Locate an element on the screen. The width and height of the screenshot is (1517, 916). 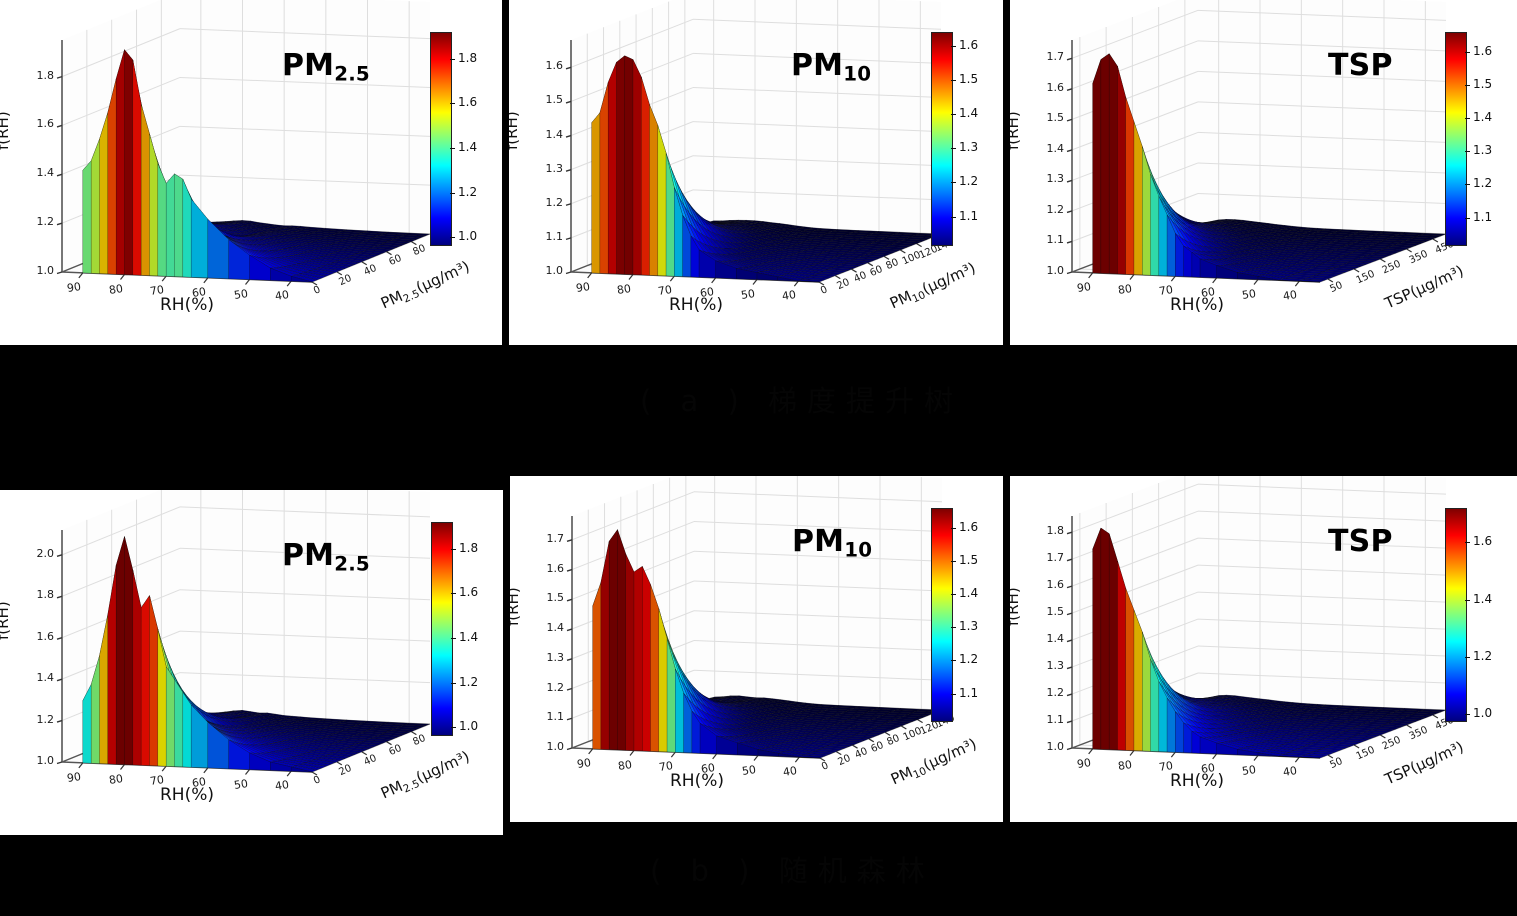
series-title-base: PM is located at coordinates (818, 541).